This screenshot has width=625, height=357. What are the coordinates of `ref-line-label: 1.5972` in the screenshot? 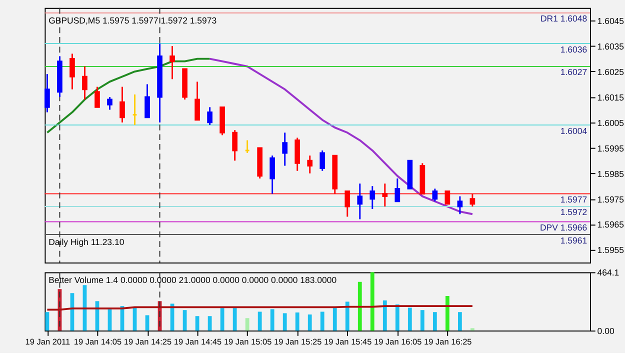 It's located at (574, 212).